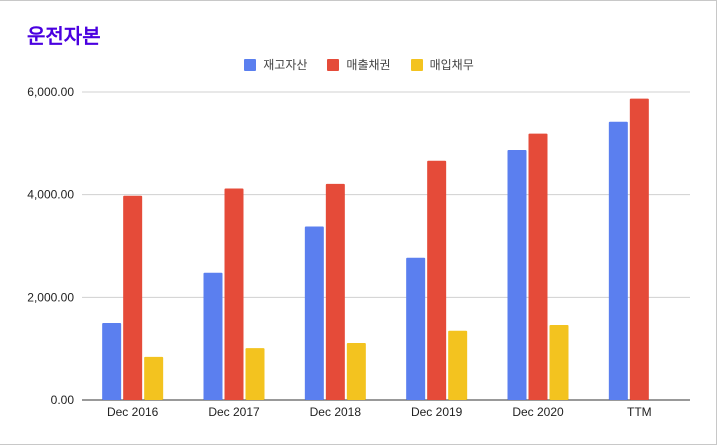 The width and height of the screenshot is (718, 446). I want to click on y-tick-label: 2,000.00, so click(50, 297).